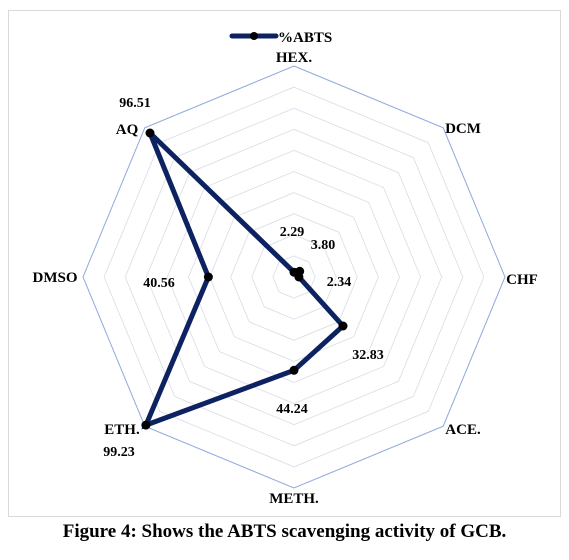 This screenshot has height=560, width=569. What do you see at coordinates (343, 326) in the screenshot?
I see `data-point-ace` at bounding box center [343, 326].